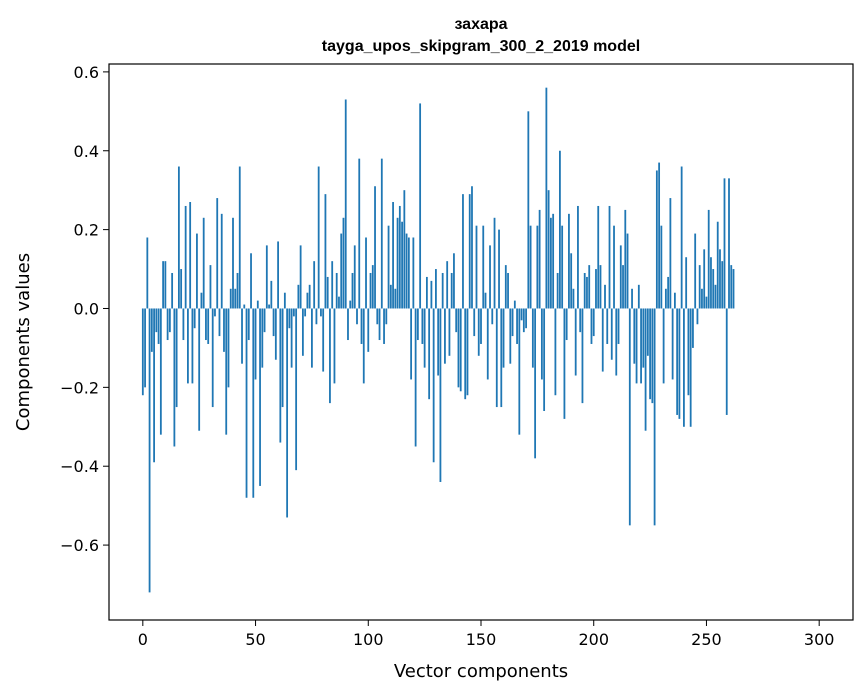 The width and height of the screenshot is (867, 696). I want to click on y-tick-label: 0.0, so click(86, 308).